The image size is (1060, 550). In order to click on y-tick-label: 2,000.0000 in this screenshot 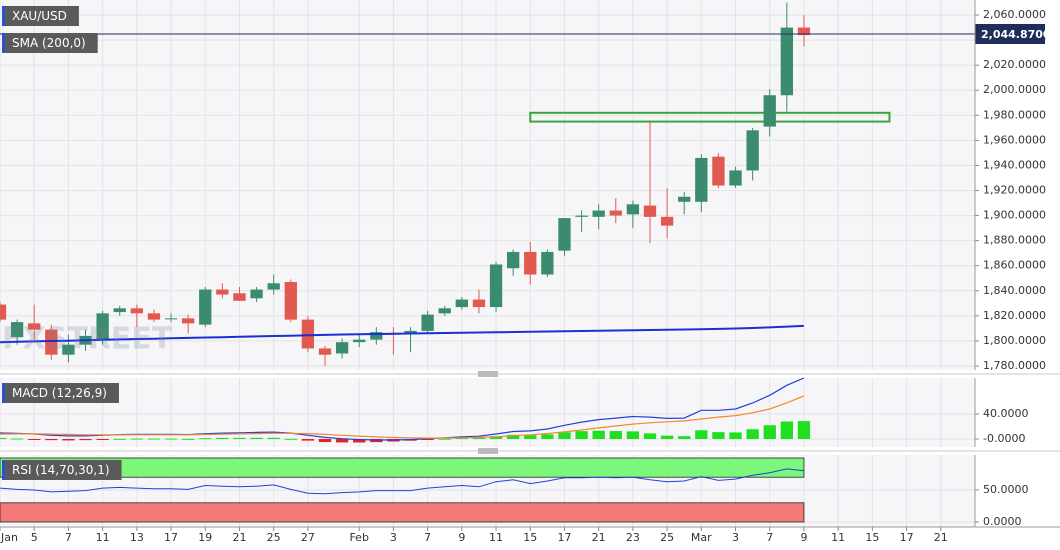, I will do `click(1014, 89)`.